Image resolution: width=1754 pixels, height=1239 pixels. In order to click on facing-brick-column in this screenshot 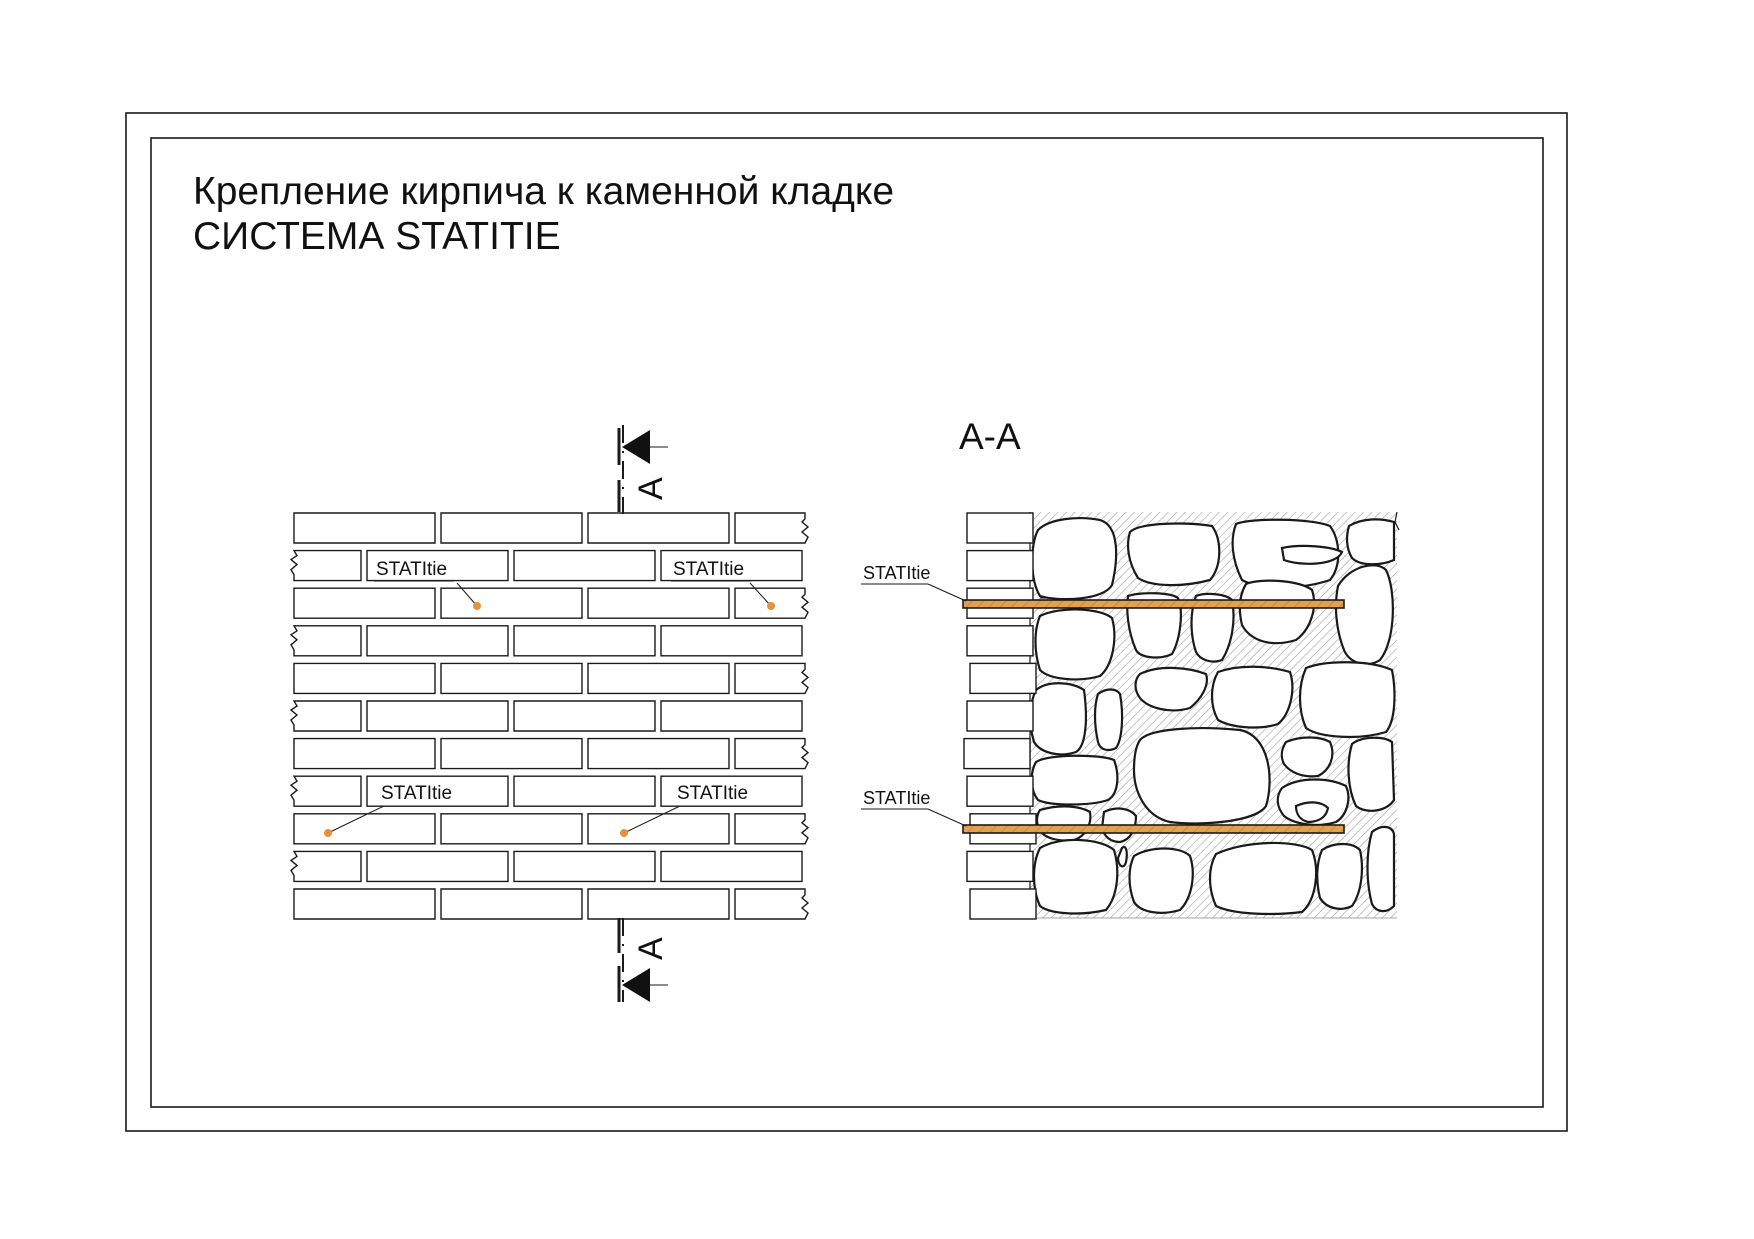, I will do `click(1000, 716)`.